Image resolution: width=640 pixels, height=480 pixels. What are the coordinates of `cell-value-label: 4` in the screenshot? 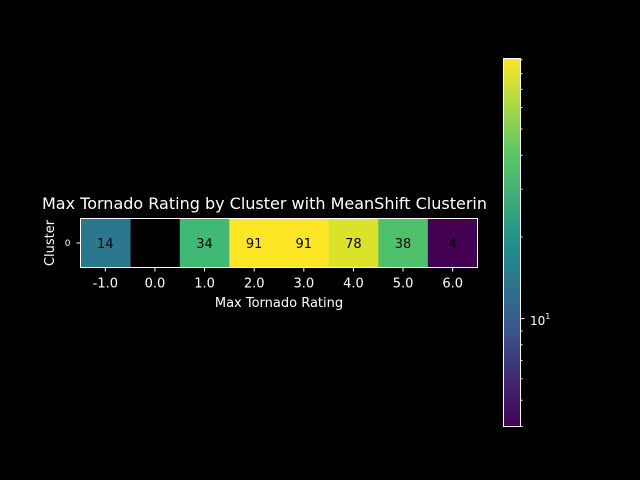 It's located at (453, 244).